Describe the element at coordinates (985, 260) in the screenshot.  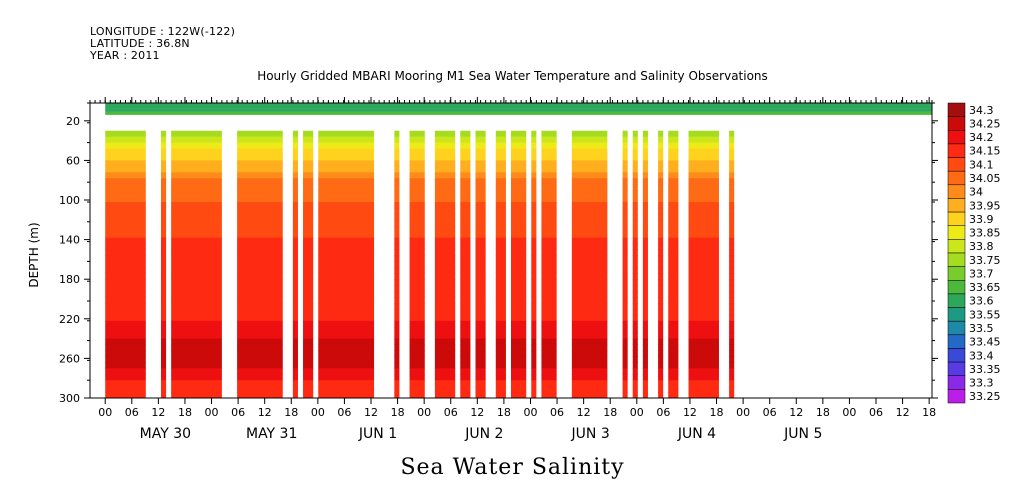
I see `colorbar-label: 33.75` at that location.